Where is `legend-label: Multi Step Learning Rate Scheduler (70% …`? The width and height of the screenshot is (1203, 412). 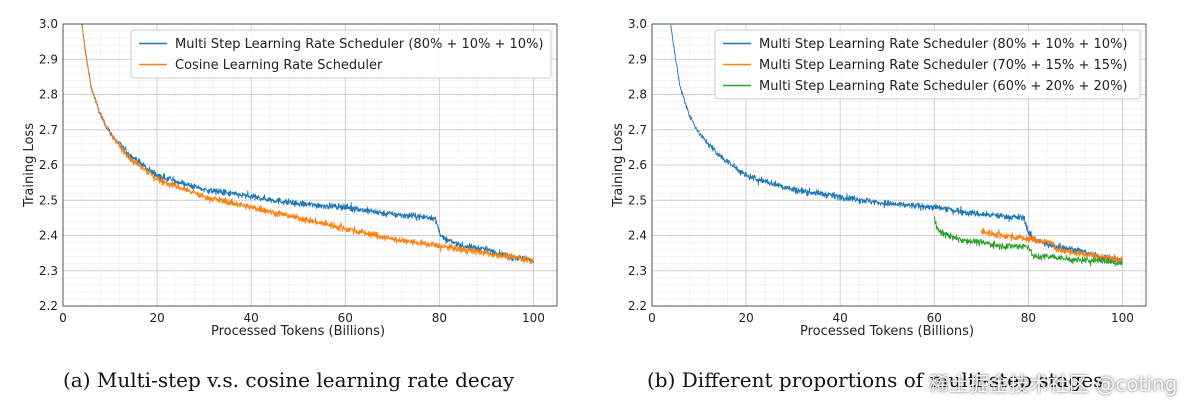
legend-label: Multi Step Learning Rate Scheduler (70% … is located at coordinates (943, 65).